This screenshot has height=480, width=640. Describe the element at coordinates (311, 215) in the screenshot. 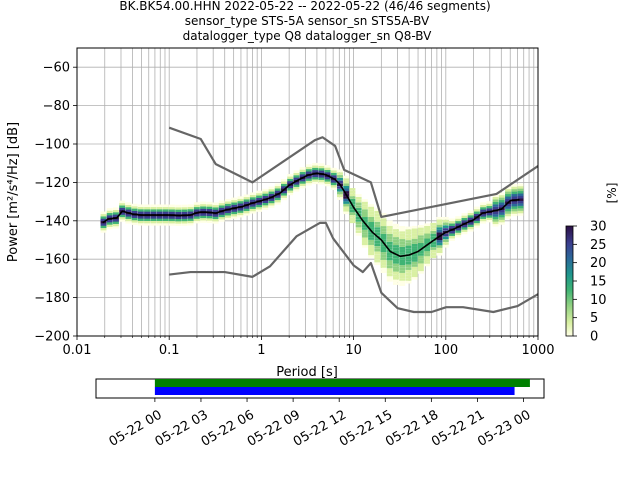

I see `mean-line` at that location.